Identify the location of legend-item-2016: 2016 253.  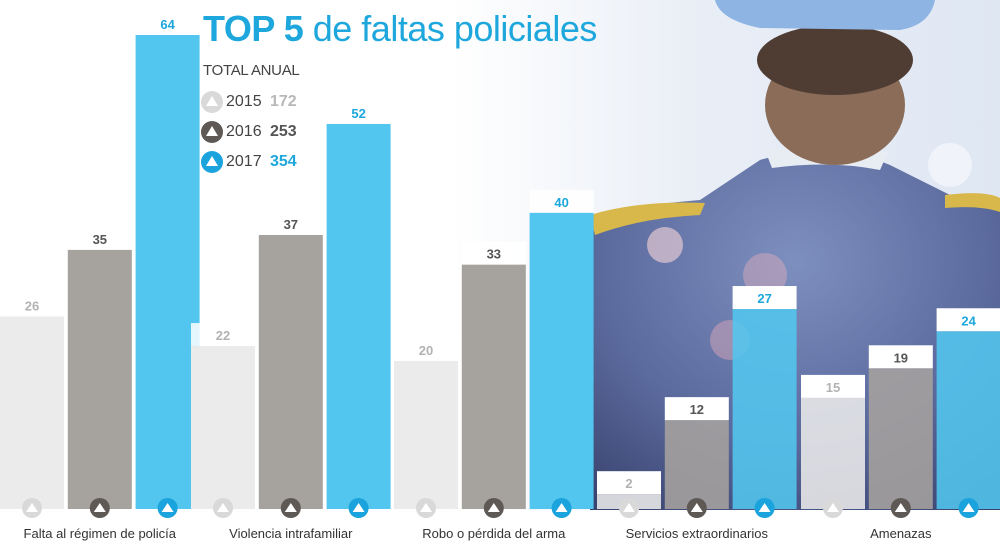
(249, 132).